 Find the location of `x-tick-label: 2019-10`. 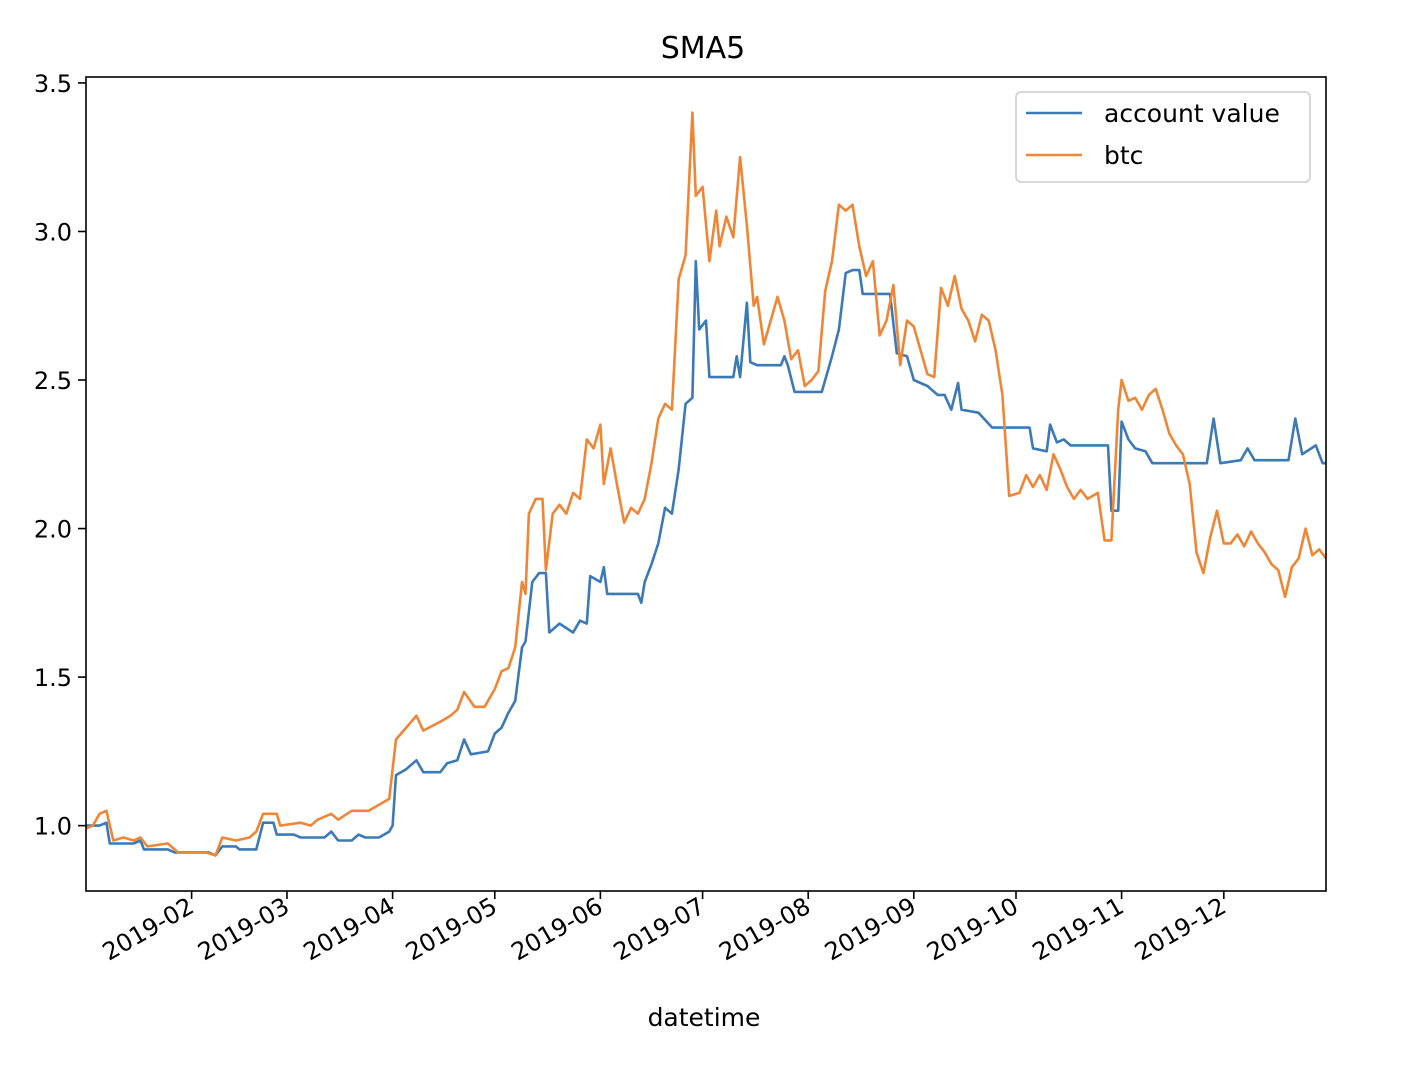

x-tick-label: 2019-10 is located at coordinates (972, 929).